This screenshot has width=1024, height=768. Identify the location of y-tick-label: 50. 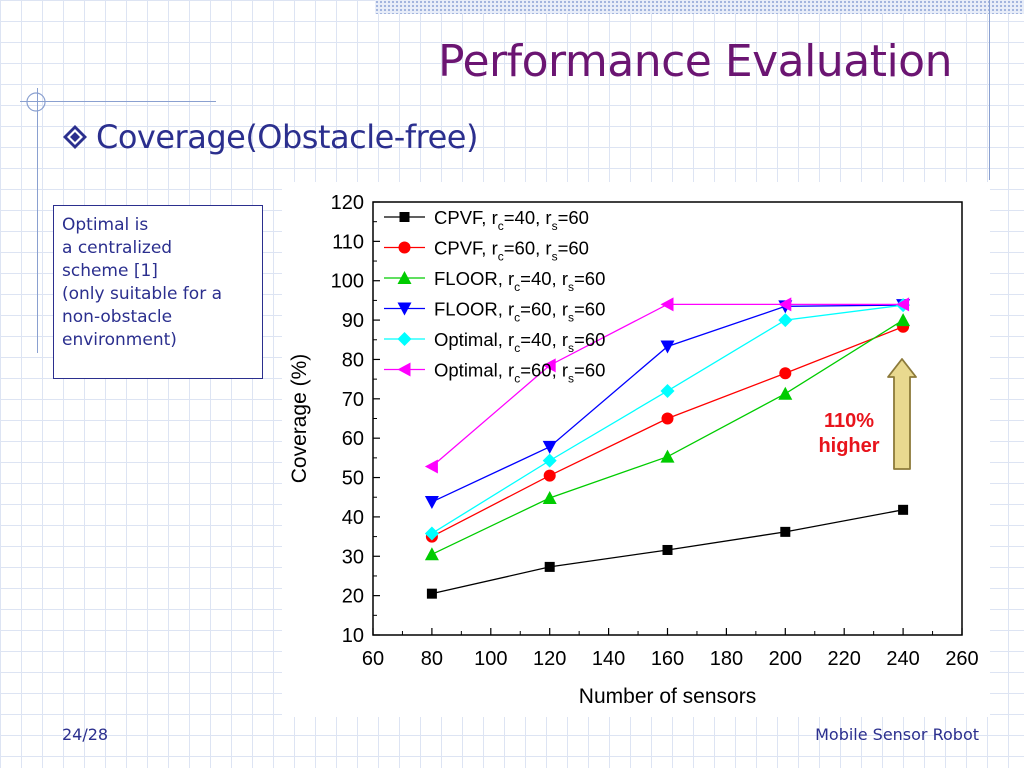
(353, 479).